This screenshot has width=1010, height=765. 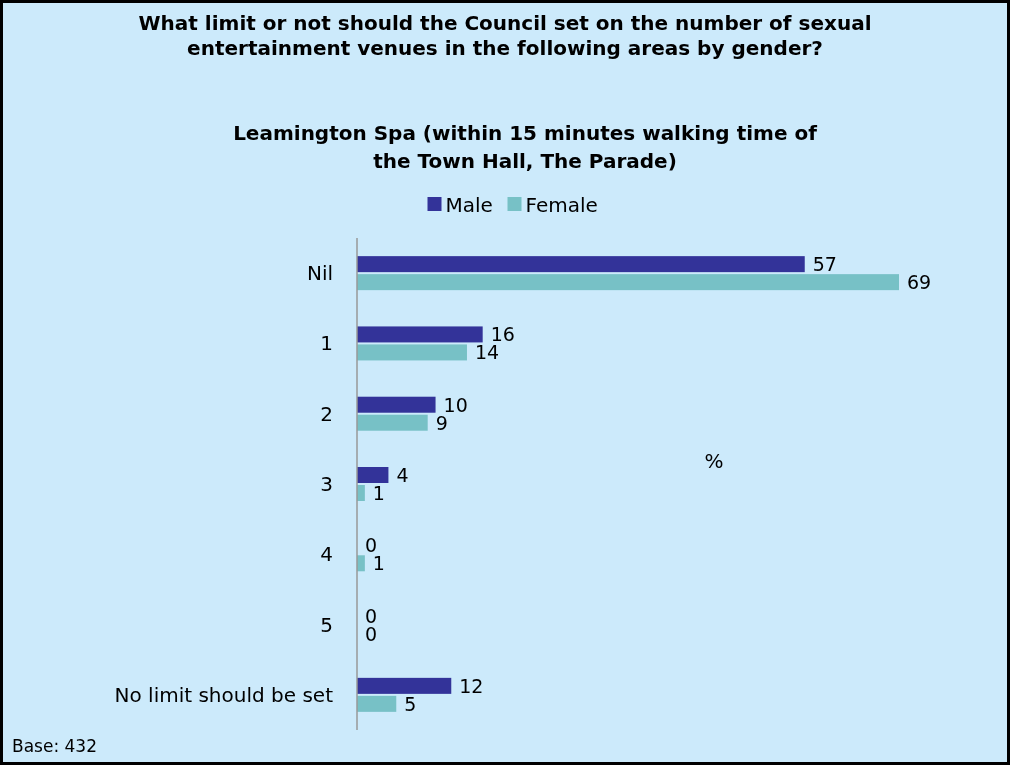 I want to click on chart-subtitle: Leamington Spa (within 15 minutes walking time of the Town Hall, The Parade), so click(x=525, y=147).